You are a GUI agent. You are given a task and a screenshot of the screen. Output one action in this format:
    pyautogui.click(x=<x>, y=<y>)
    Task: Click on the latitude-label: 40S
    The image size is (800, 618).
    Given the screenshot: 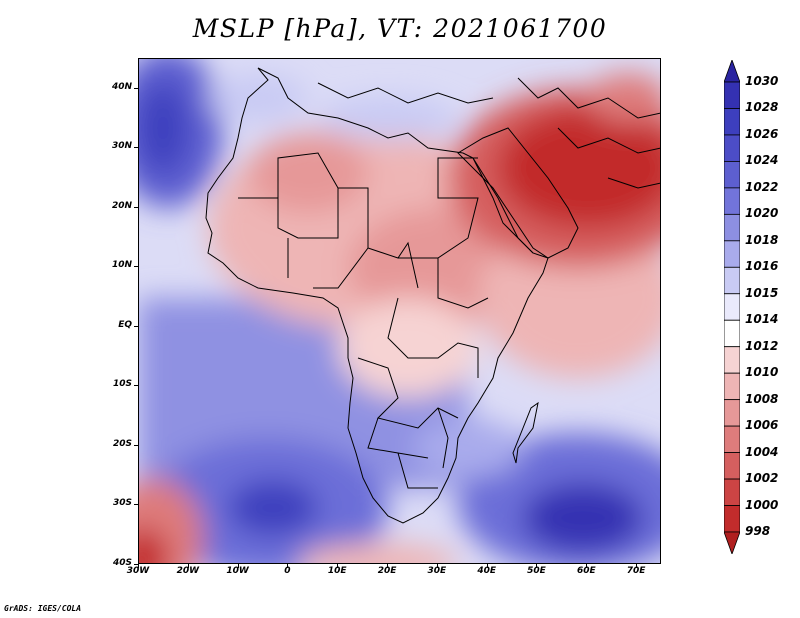 What is the action you would take?
    pyautogui.click(x=122, y=563)
    